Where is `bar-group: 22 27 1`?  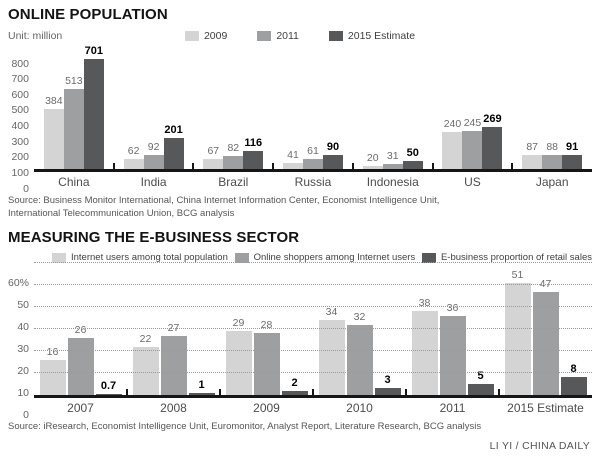 bar-group: 22 27 1 is located at coordinates (173, 359).